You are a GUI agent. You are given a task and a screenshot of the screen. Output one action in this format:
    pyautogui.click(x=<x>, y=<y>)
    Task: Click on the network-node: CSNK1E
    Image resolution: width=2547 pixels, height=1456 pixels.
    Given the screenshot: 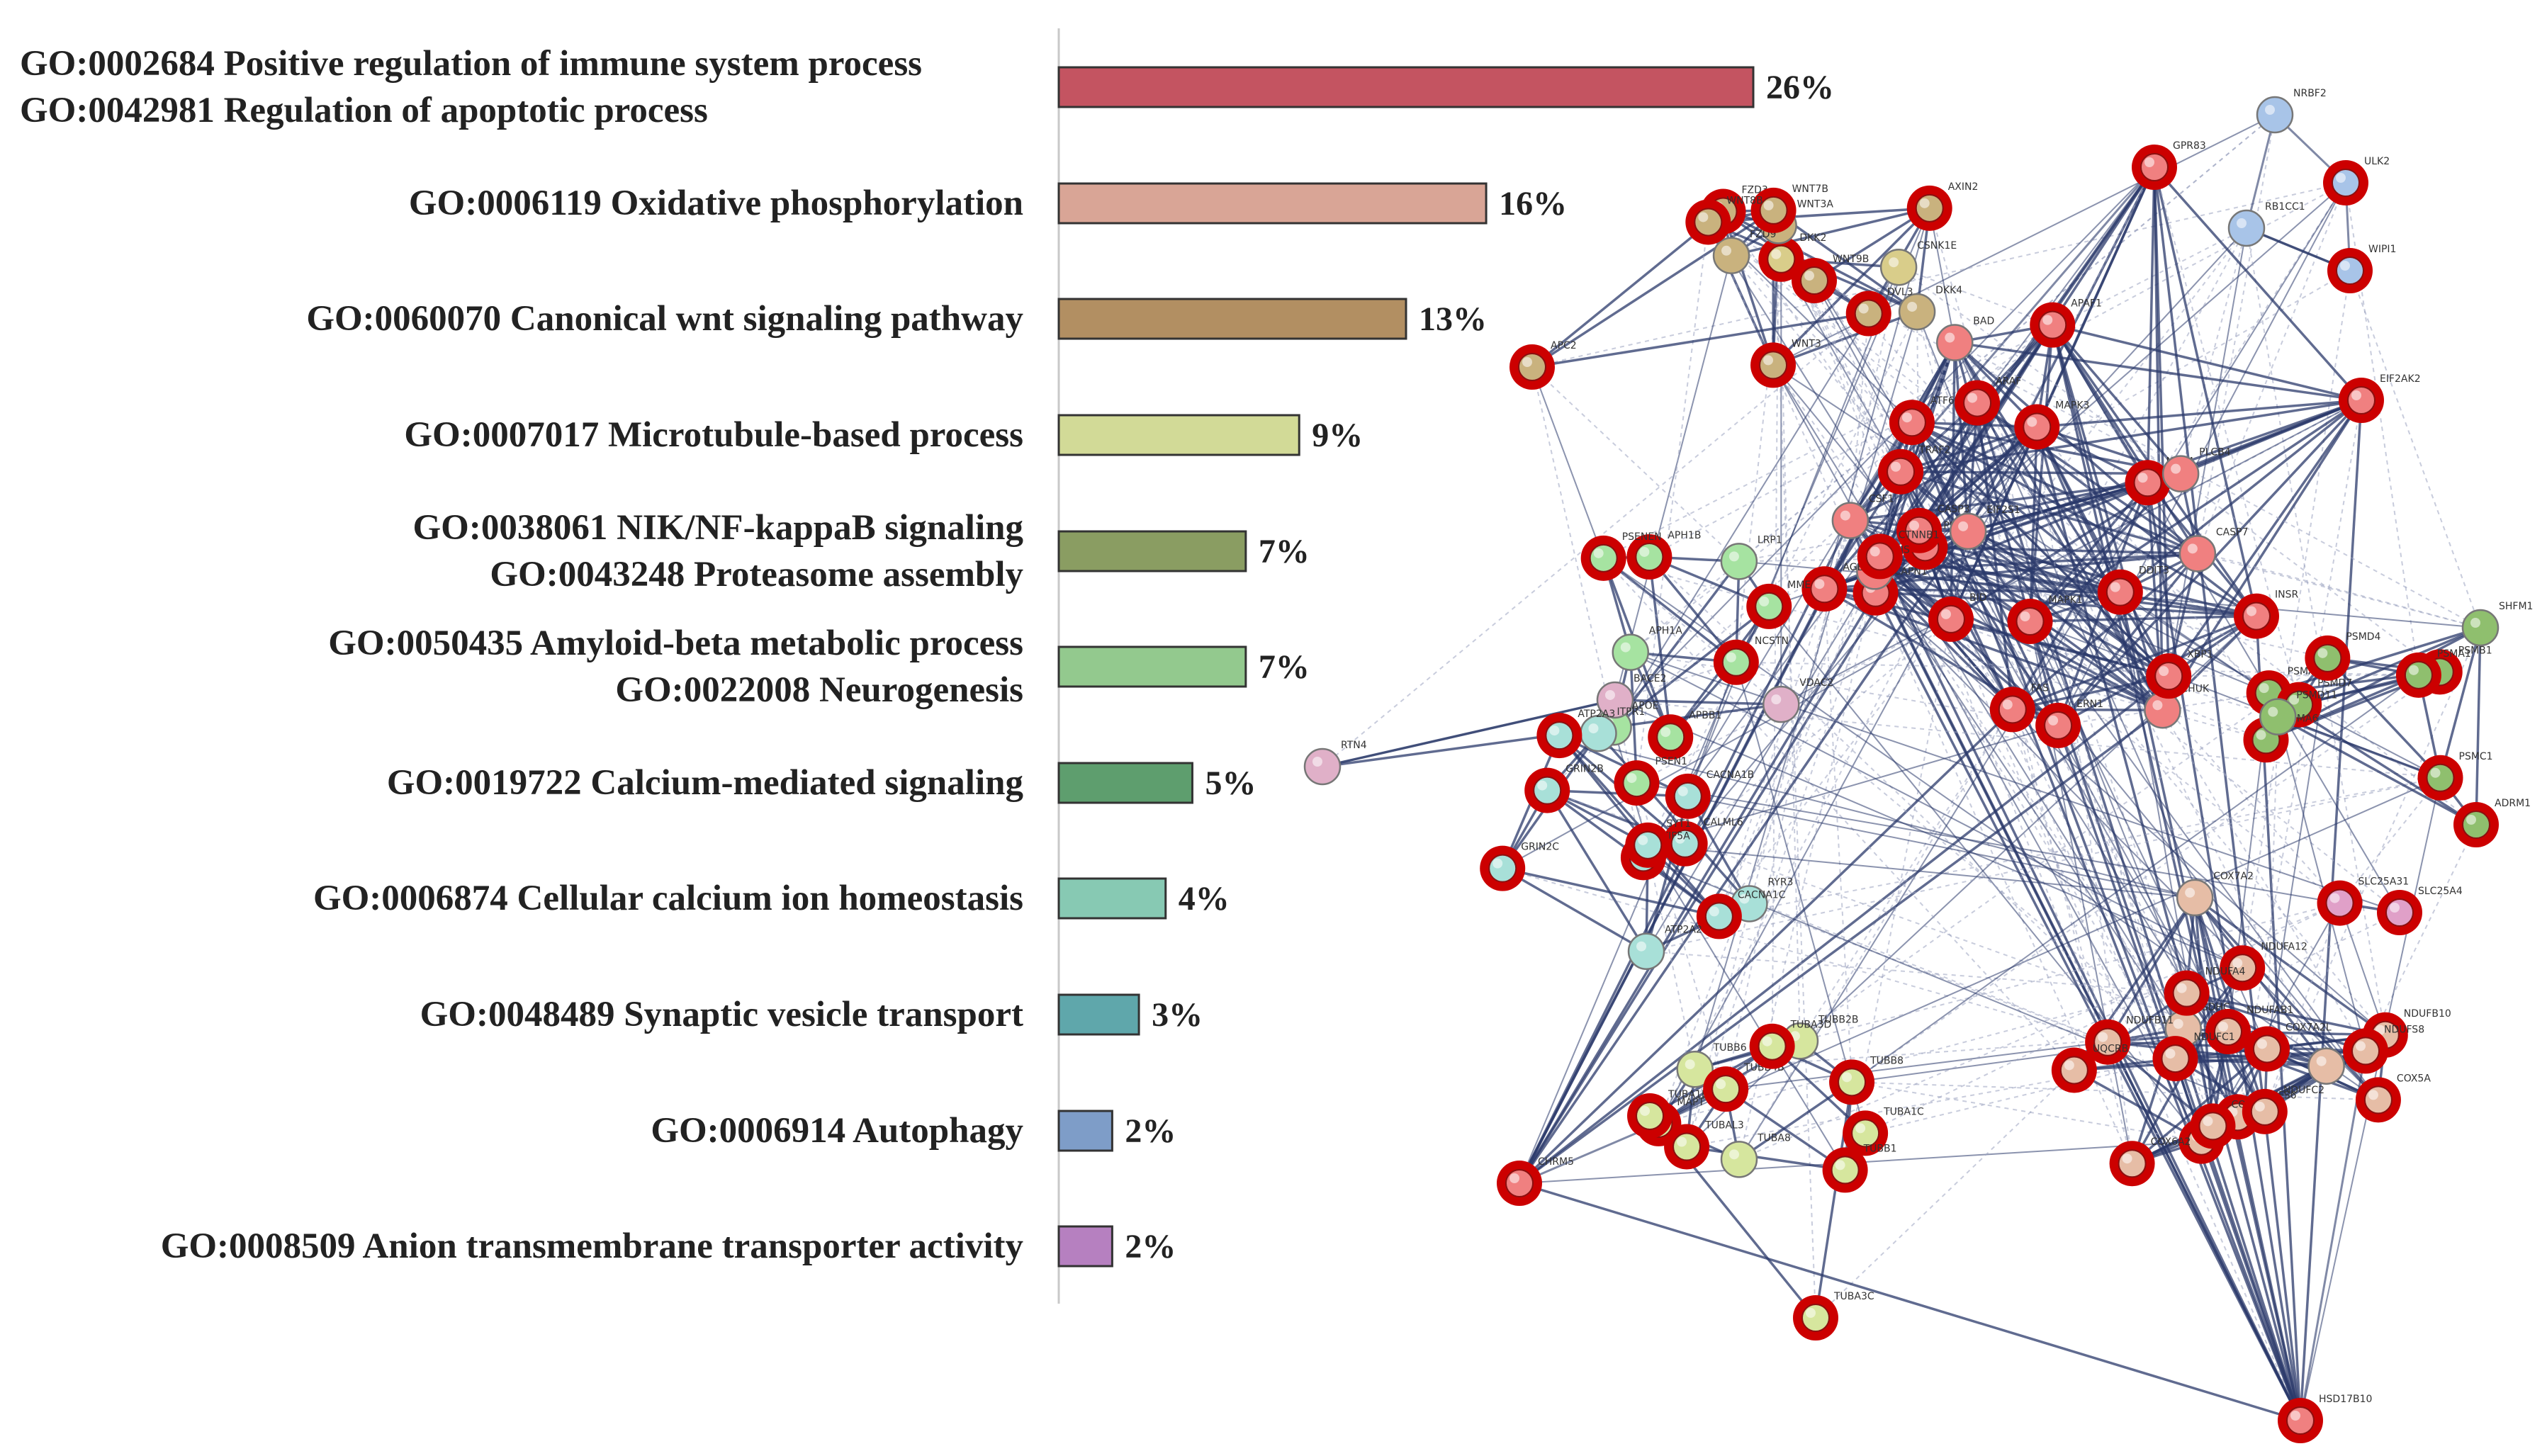 What is the action you would take?
    pyautogui.click(x=1918, y=263)
    